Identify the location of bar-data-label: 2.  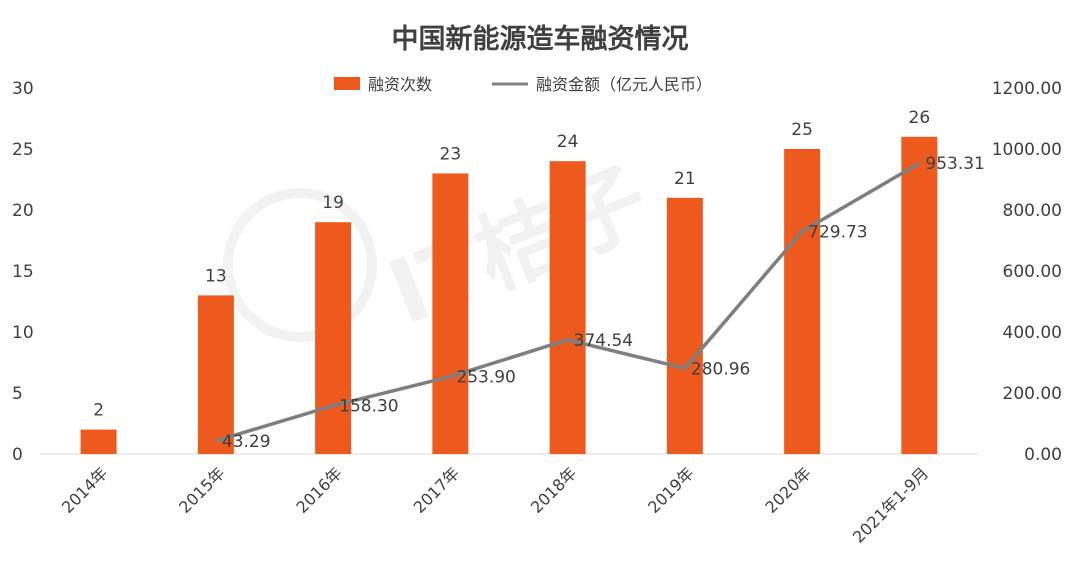
(98, 411).